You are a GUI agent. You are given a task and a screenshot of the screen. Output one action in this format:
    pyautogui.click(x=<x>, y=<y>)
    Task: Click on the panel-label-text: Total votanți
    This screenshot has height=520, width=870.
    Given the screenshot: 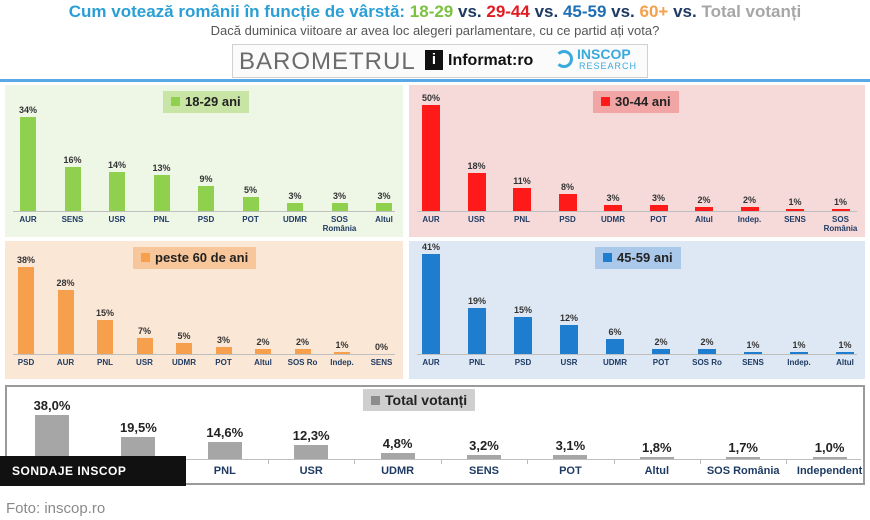 What is the action you would take?
    pyautogui.click(x=426, y=400)
    